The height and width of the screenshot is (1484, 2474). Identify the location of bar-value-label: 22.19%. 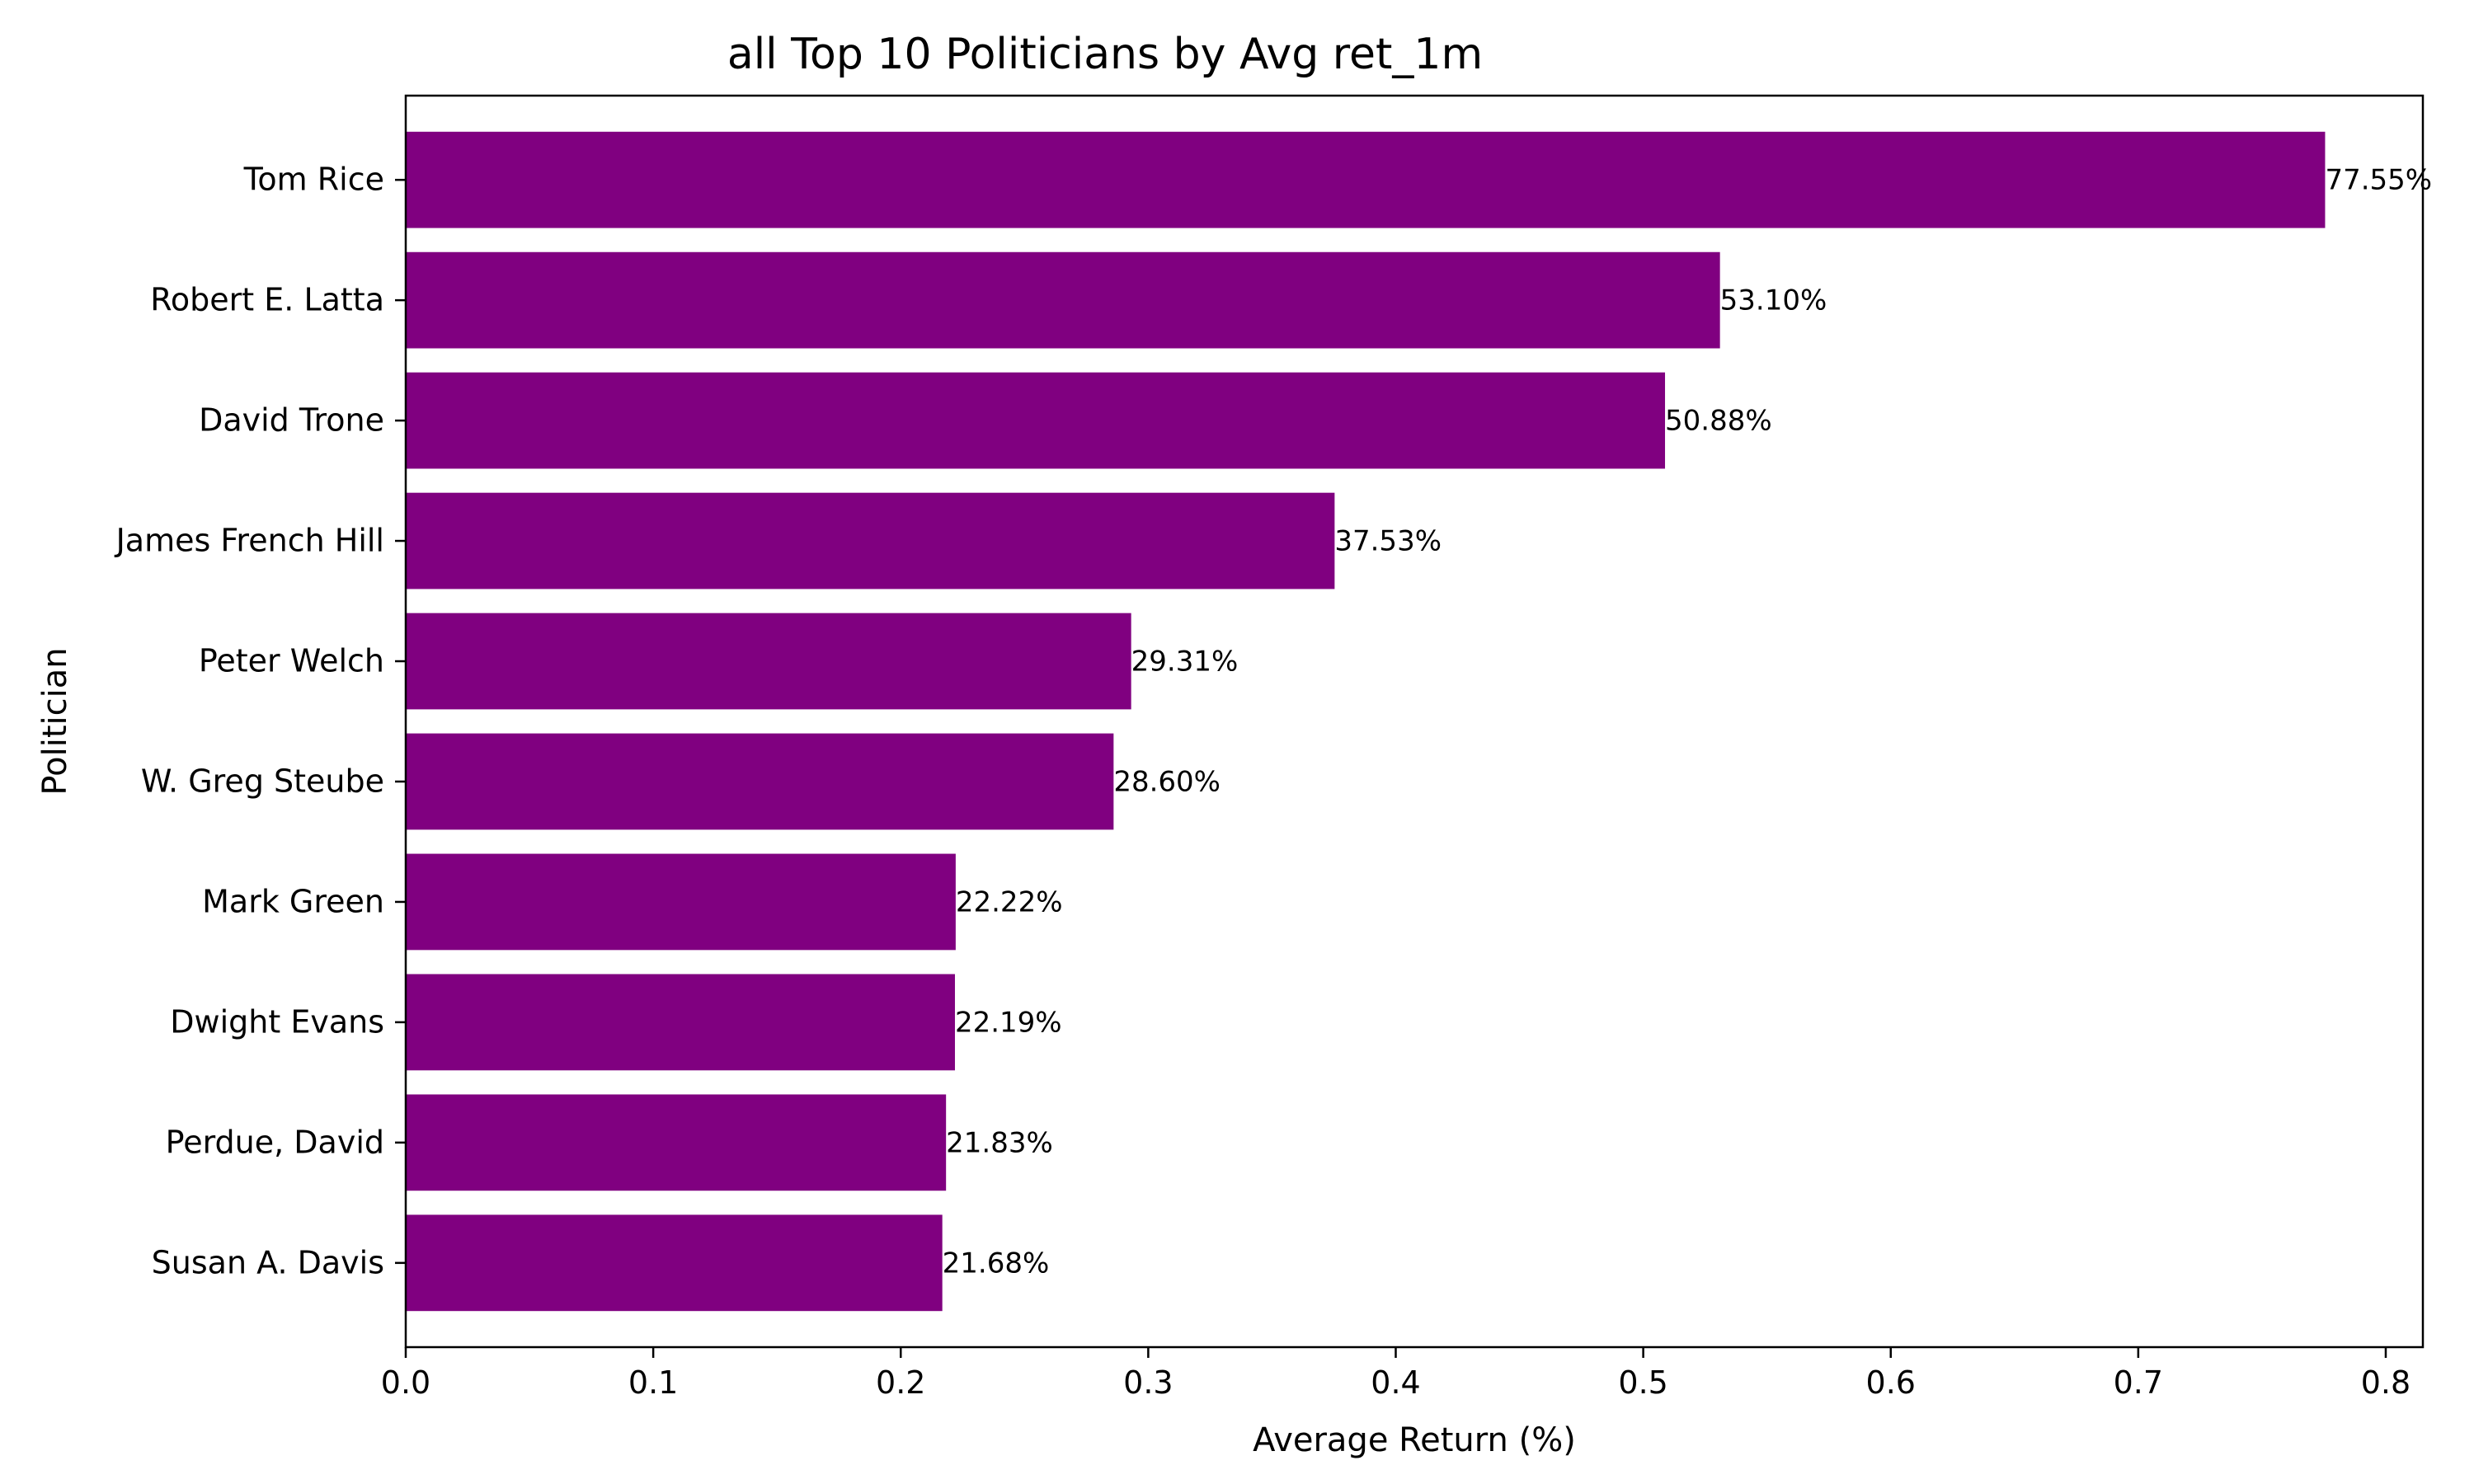
(1008, 1022).